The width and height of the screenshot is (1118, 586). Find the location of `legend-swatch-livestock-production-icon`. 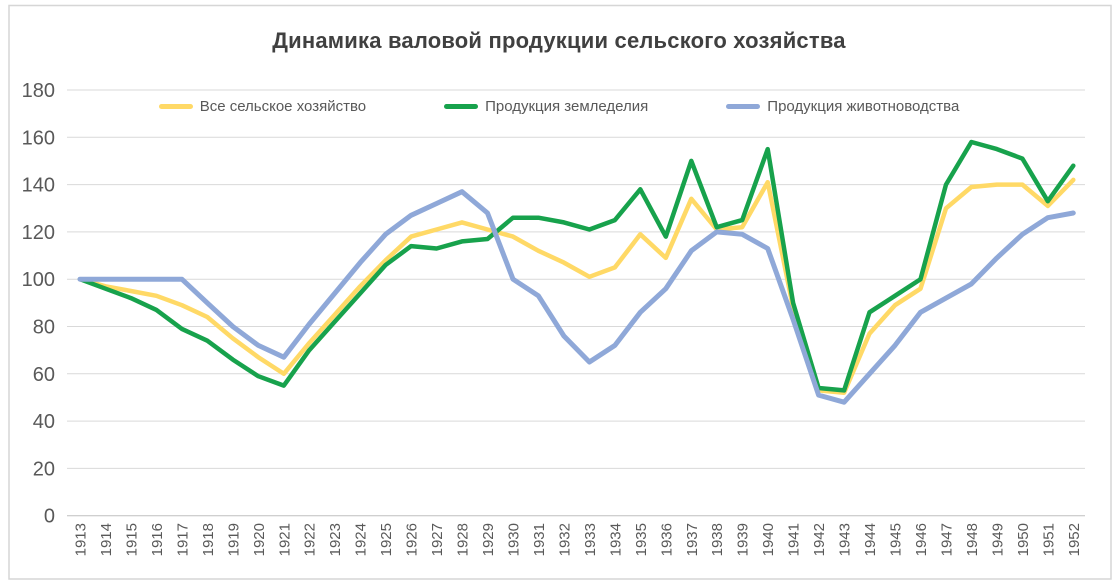

legend-swatch-livestock-production-icon is located at coordinates (743, 106).